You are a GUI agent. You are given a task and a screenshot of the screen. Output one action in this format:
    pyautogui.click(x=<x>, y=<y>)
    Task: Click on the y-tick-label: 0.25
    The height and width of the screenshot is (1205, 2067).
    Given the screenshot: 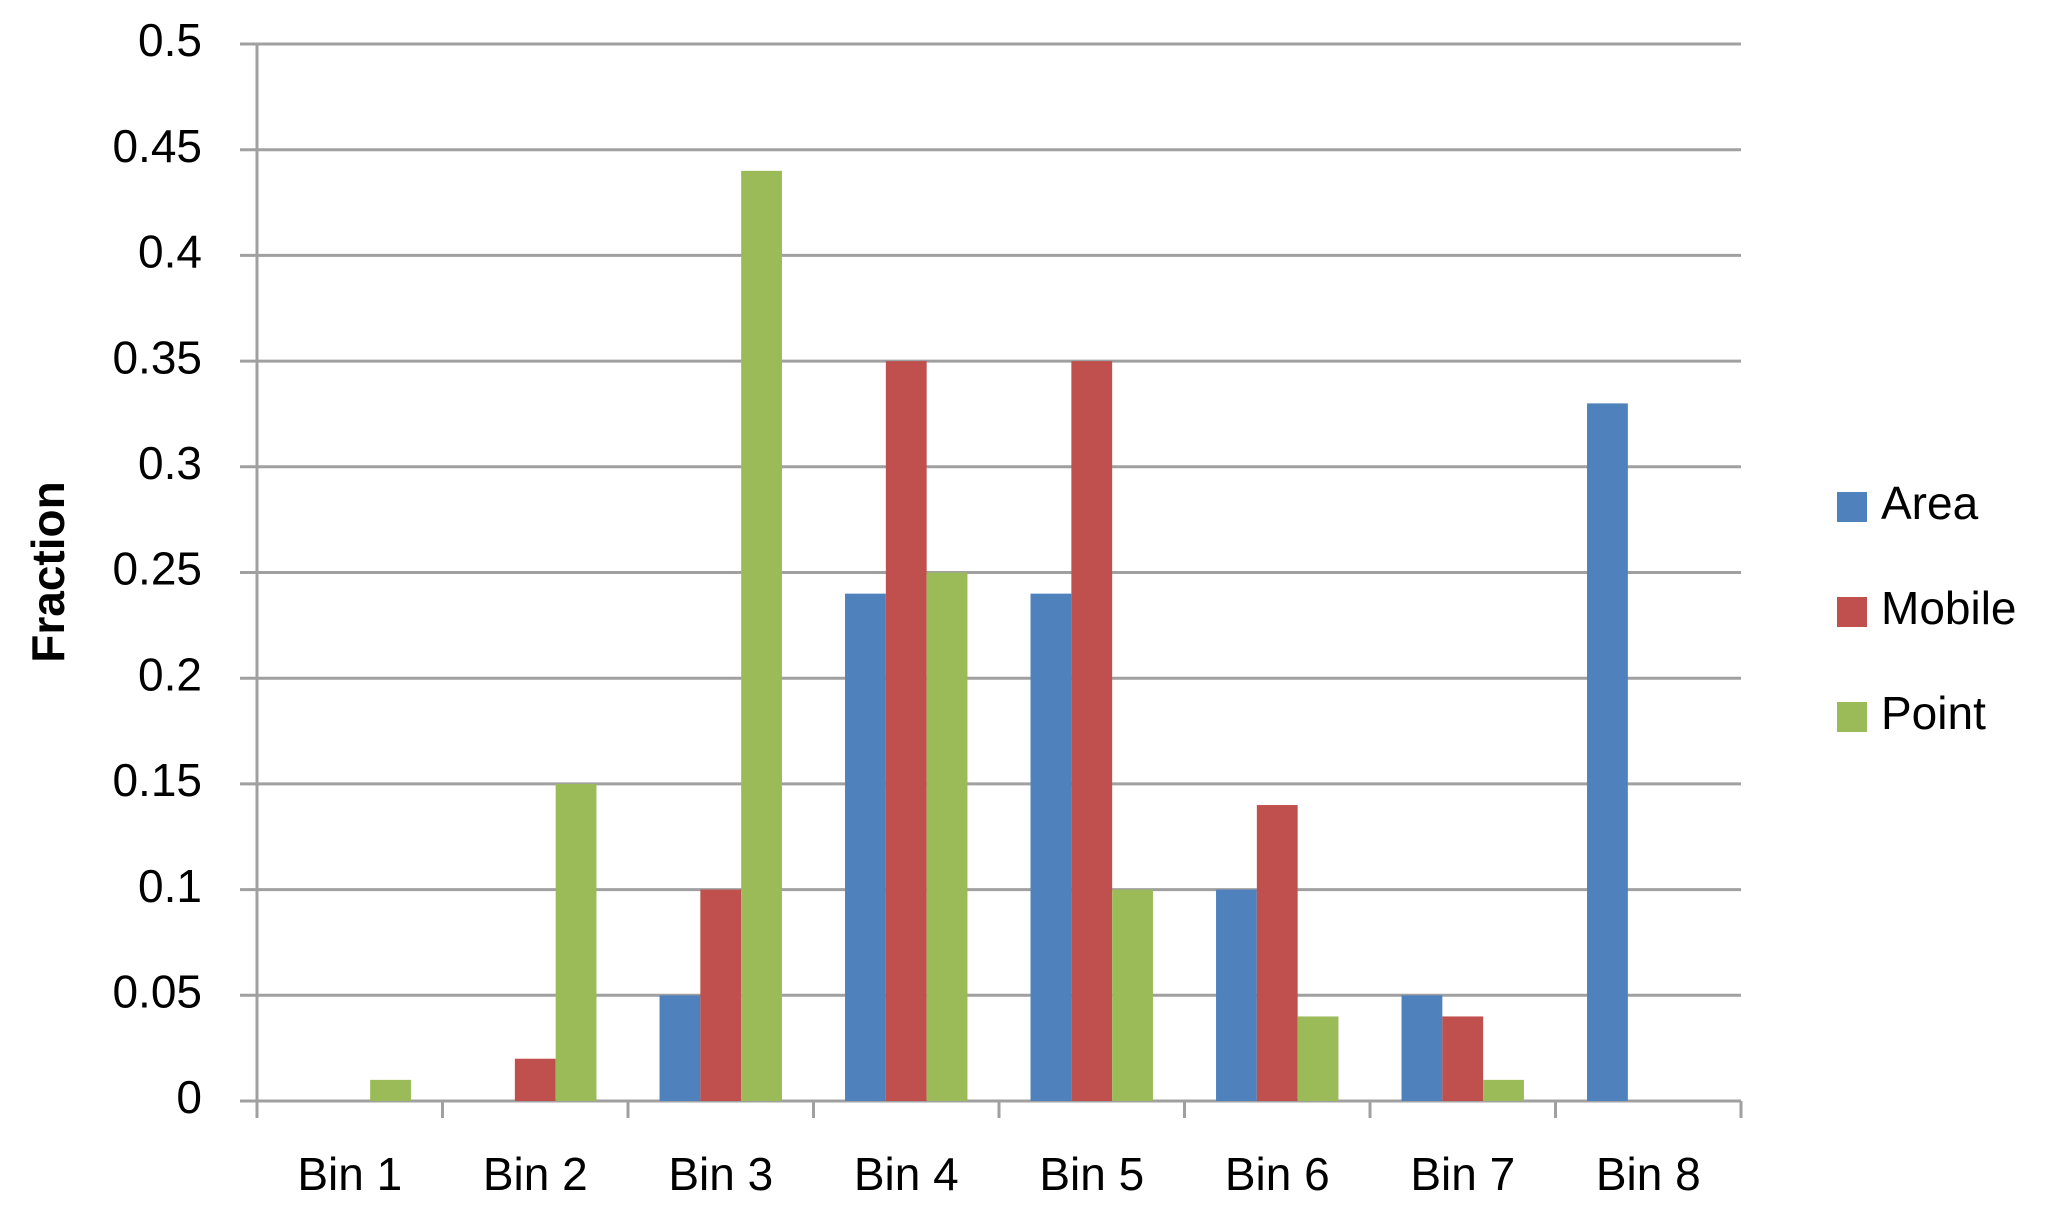 What is the action you would take?
    pyautogui.click(x=157, y=569)
    